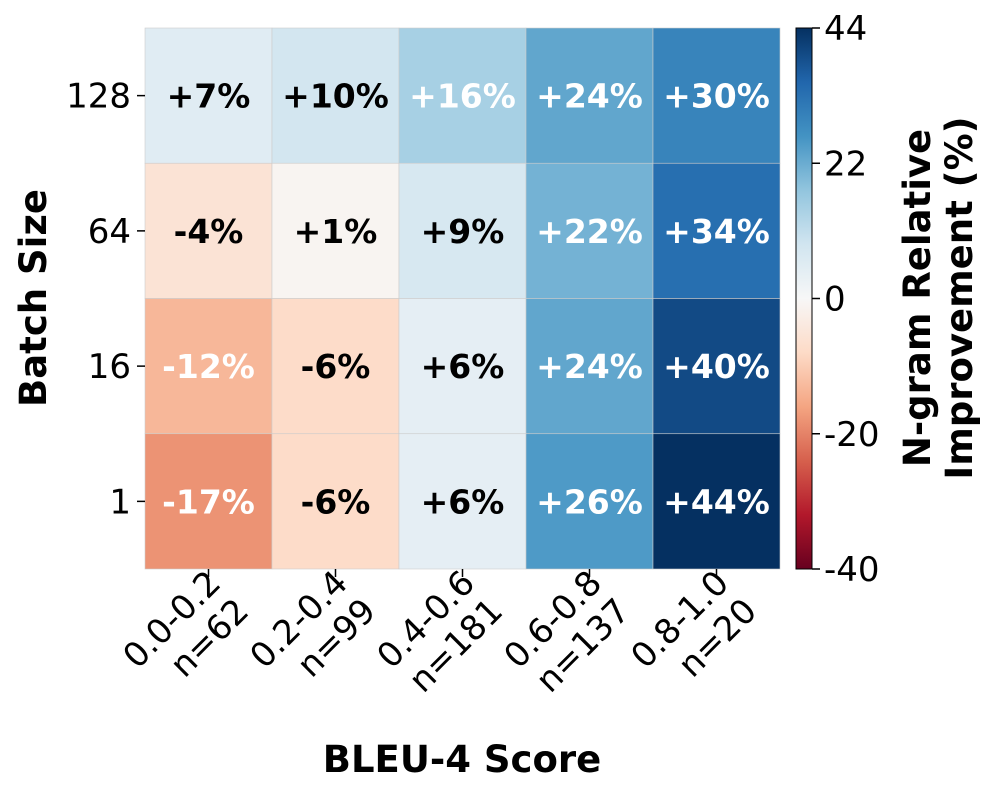  Describe the element at coordinates (845, 29) in the screenshot. I see `colorbar-tick-label: 44` at that location.